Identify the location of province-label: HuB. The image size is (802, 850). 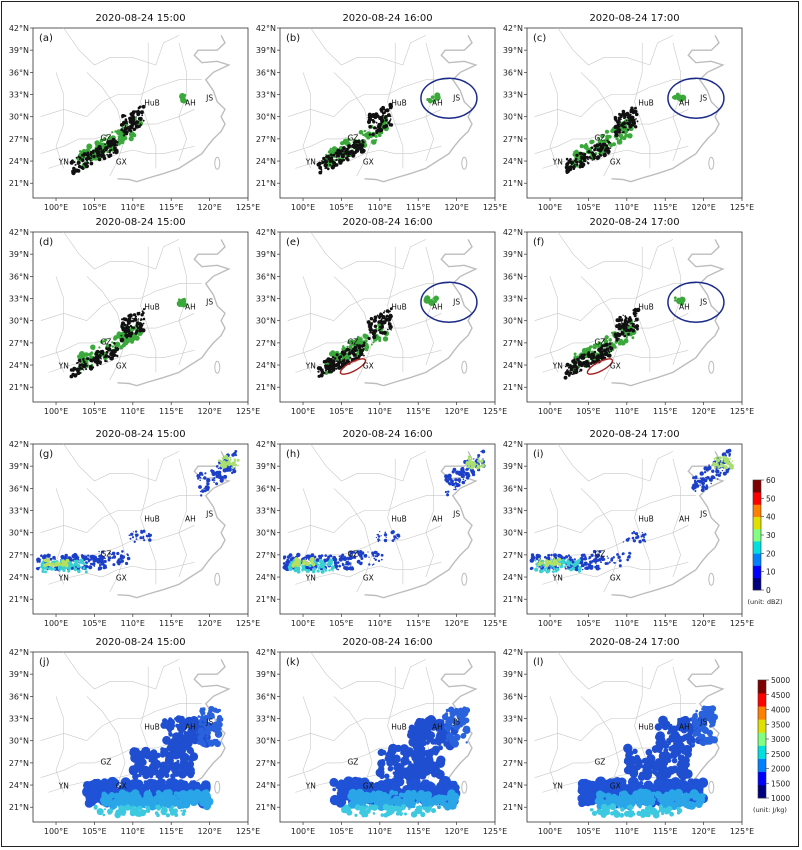
(646, 519).